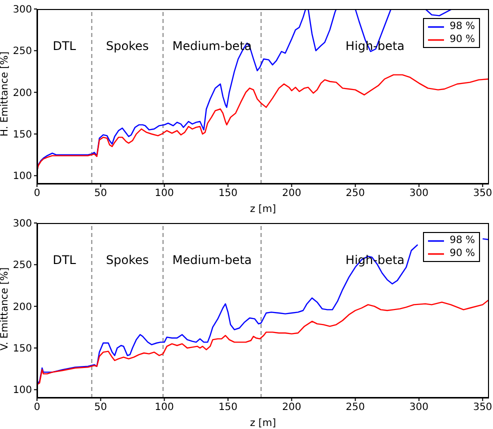 This screenshot has height=429, width=493. What do you see at coordinates (5, 308) in the screenshot?
I see `y-axis-title: V. Emittance [%]` at bounding box center [5, 308].